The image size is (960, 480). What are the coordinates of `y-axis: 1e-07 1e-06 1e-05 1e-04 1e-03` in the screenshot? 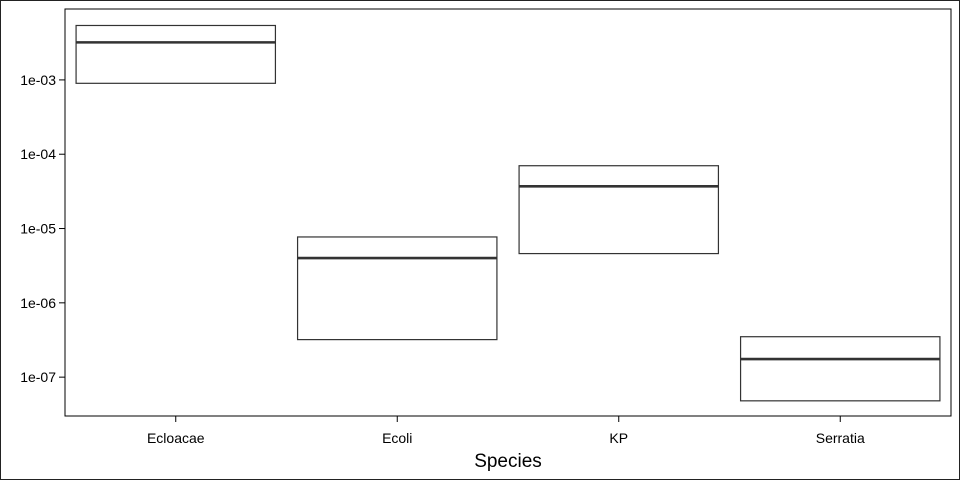 It's located at (42, 228).